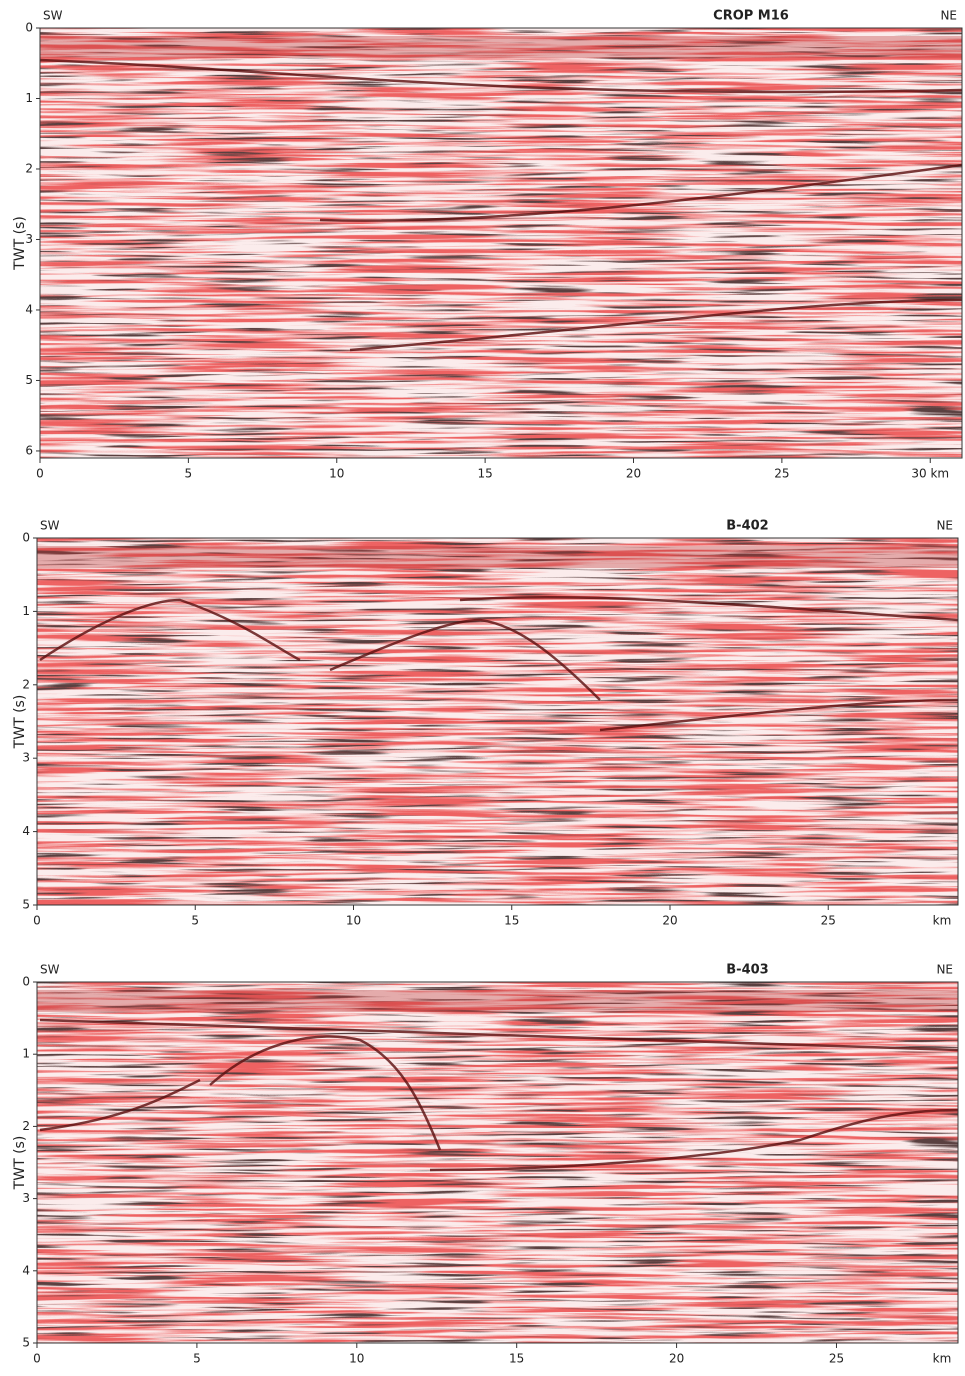 Image resolution: width=965 pixels, height=1376 pixels. What do you see at coordinates (930, 474) in the screenshot?
I see `x-tick-label: 30 km` at bounding box center [930, 474].